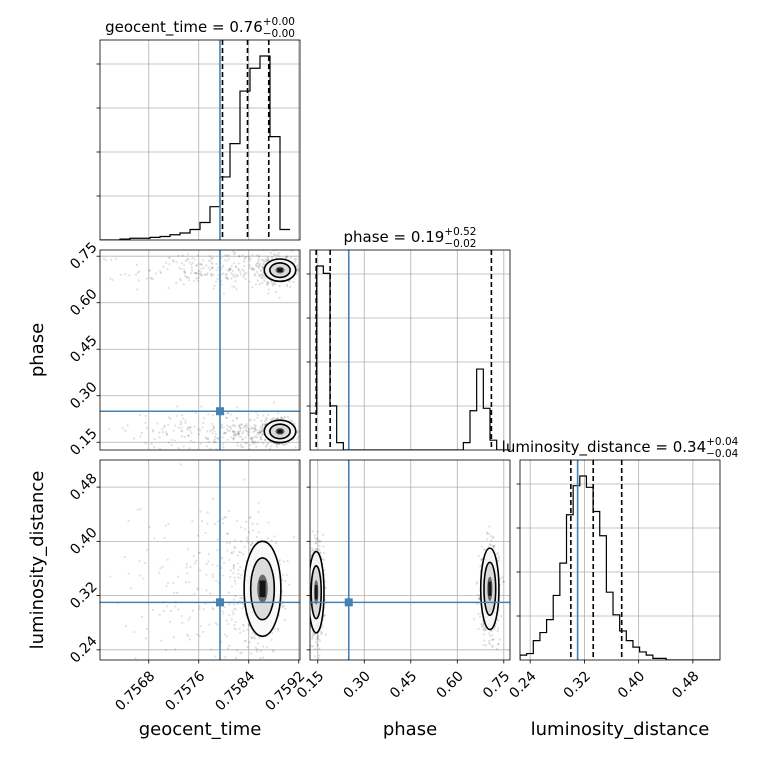  What do you see at coordinates (200, 729) in the screenshot?
I see `x-axis-label-geocent_time: geocent_time` at bounding box center [200, 729].